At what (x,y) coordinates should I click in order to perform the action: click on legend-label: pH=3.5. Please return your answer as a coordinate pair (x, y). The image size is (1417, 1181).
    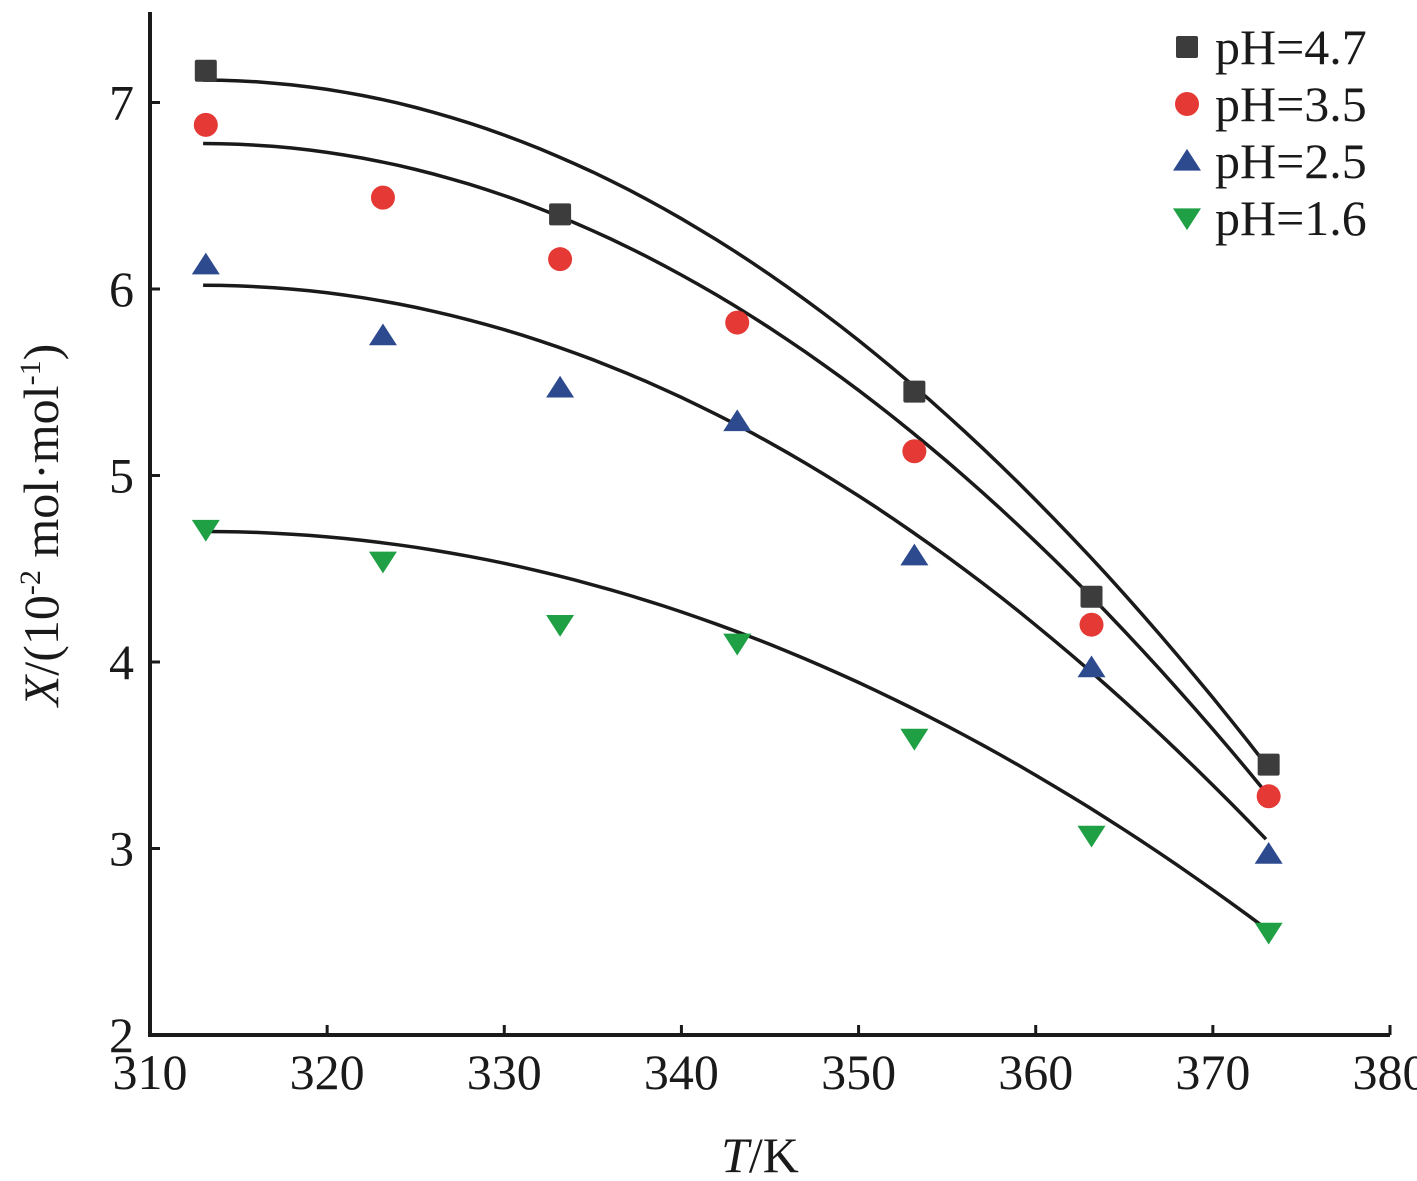
    Looking at the image, I should click on (1291, 104).